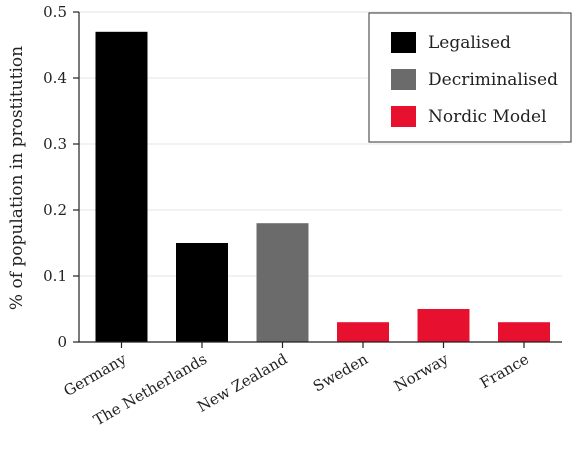 Image resolution: width=578 pixels, height=452 pixels. What do you see at coordinates (421, 373) in the screenshot?
I see `x-tick-label: Norway` at bounding box center [421, 373].